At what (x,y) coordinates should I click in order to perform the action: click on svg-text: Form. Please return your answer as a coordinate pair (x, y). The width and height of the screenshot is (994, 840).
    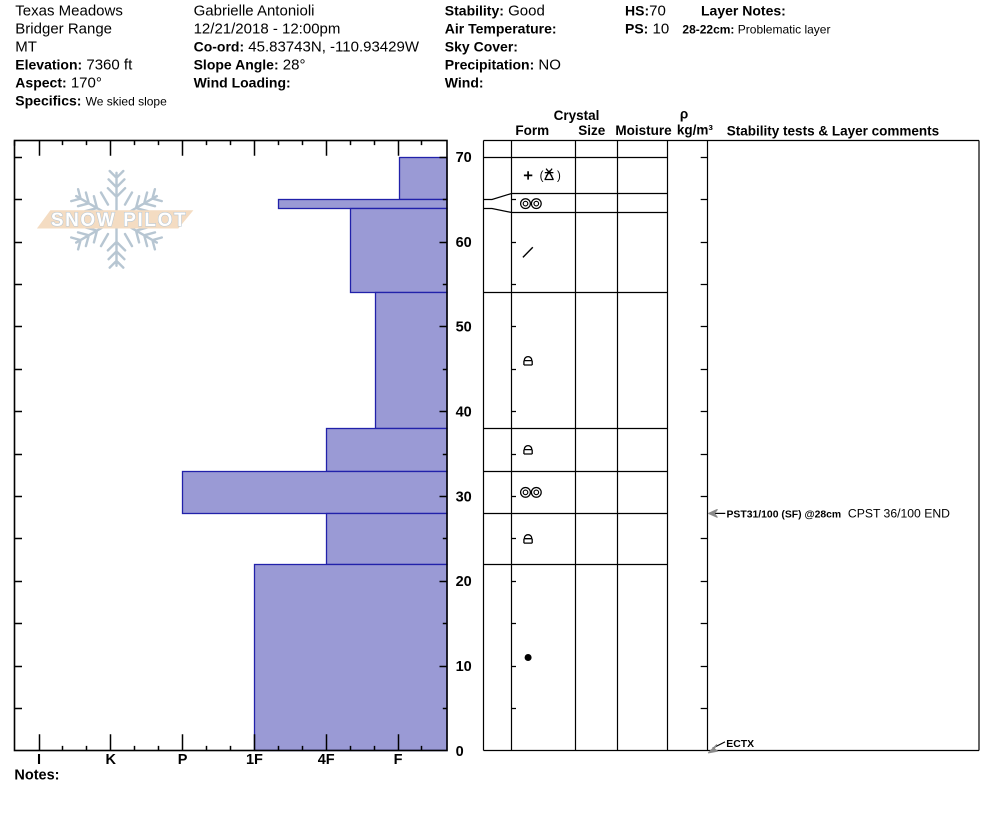
    Looking at the image, I should click on (532, 130).